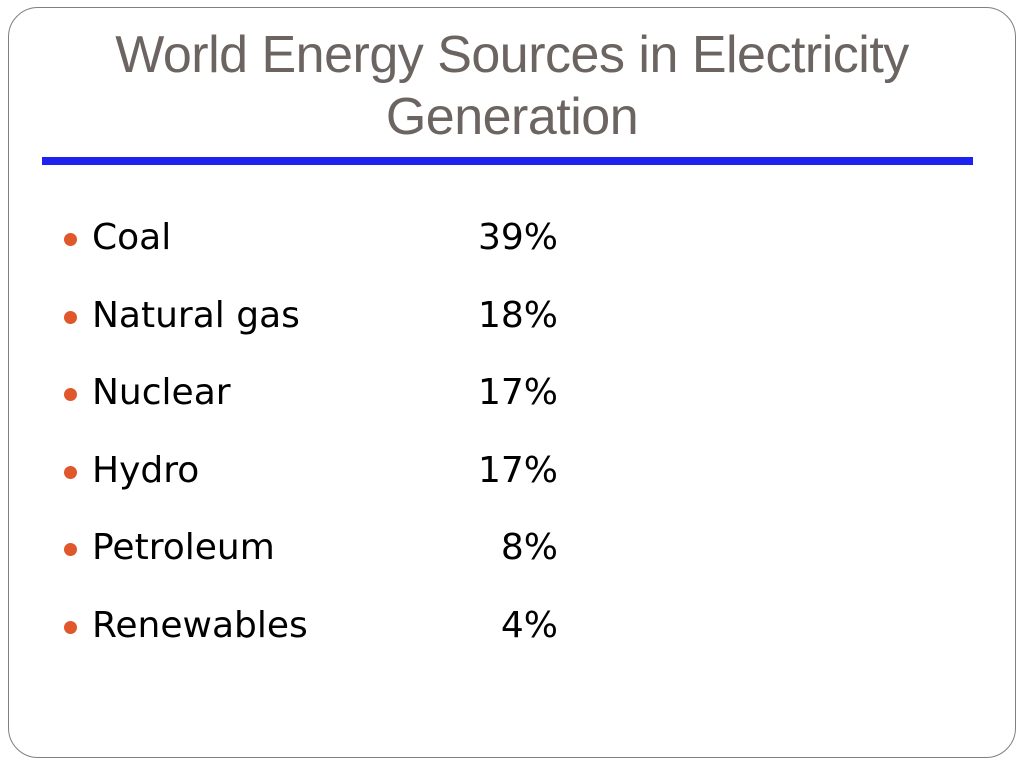 This screenshot has width=1024, height=768. I want to click on list-item: Renewables 4%, so click(322, 640).